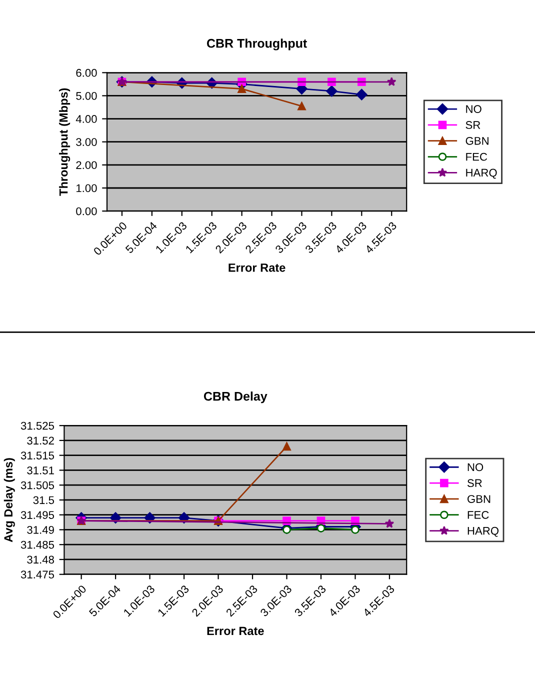 The height and width of the screenshot is (692, 535). Describe the element at coordinates (37, 574) in the screenshot. I see `y-tick-label: 31.475` at that location.